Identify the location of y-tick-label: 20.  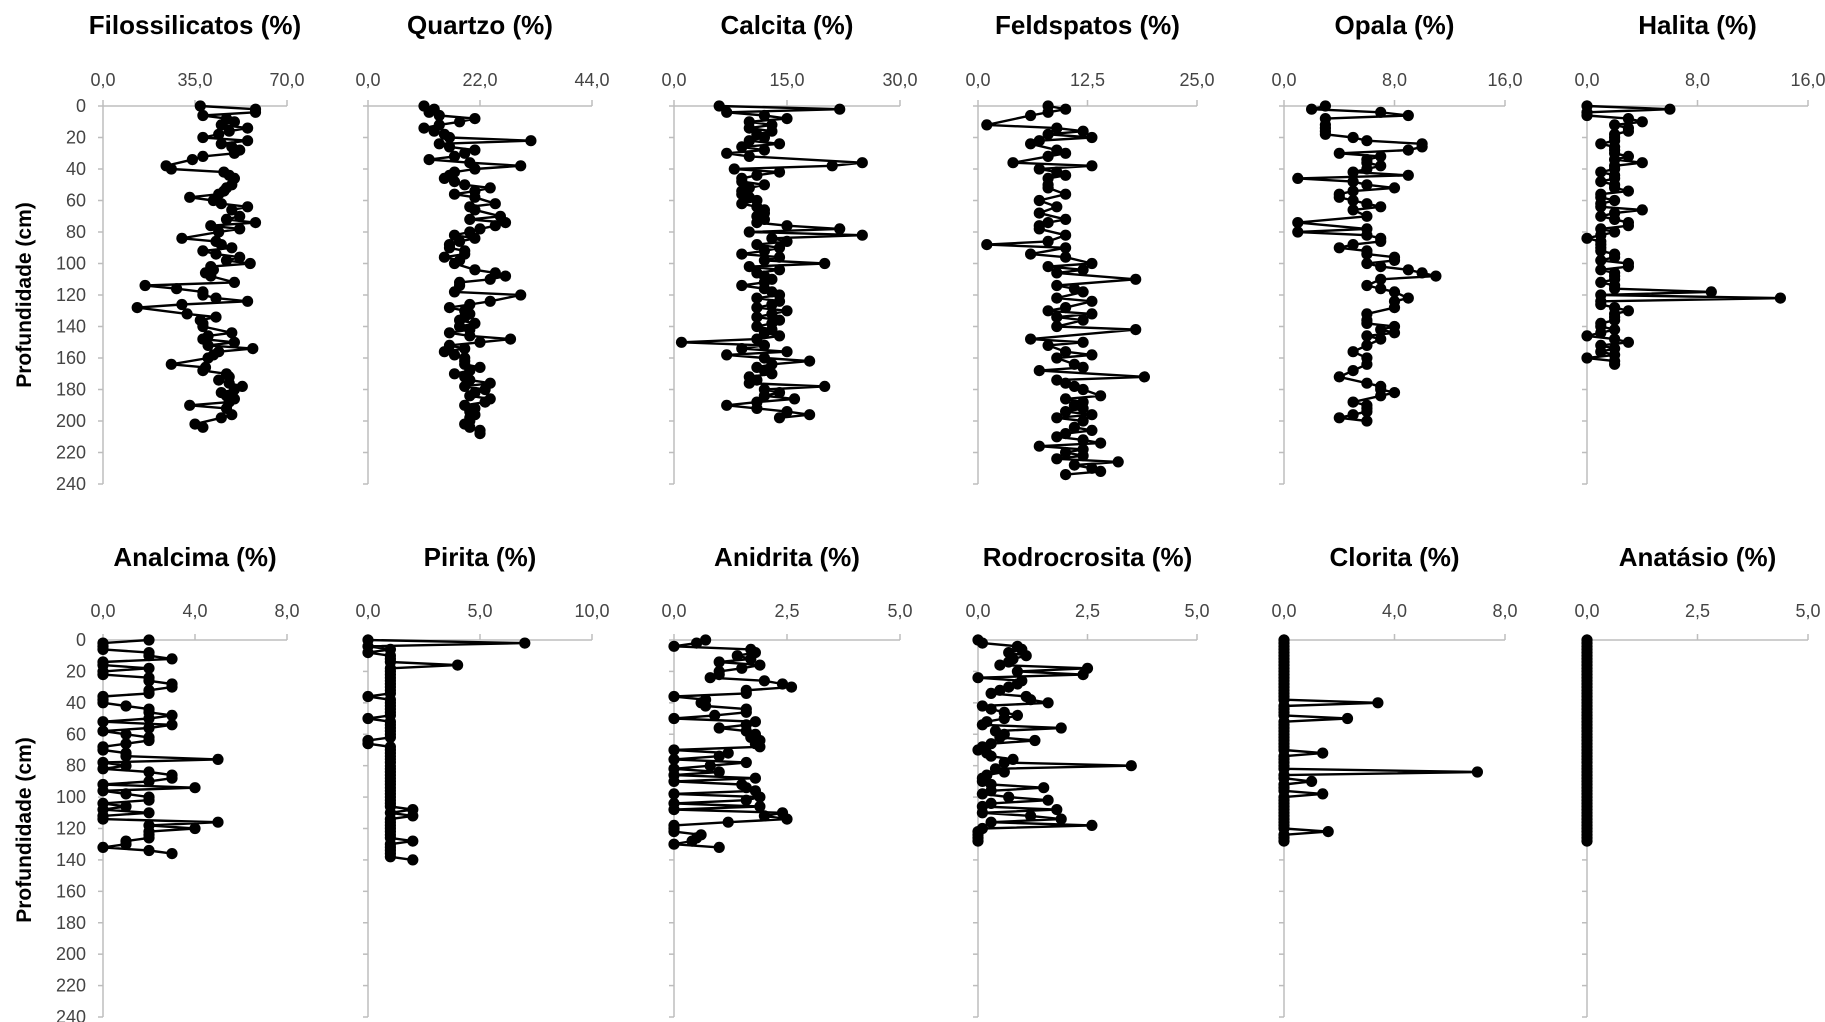
(76, 138).